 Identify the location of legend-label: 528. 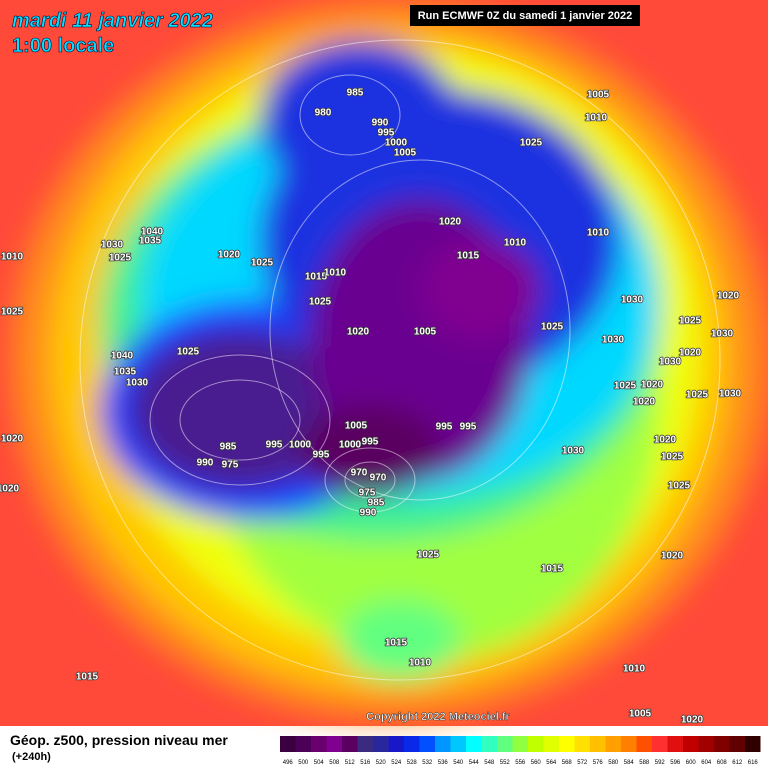
(412, 763).